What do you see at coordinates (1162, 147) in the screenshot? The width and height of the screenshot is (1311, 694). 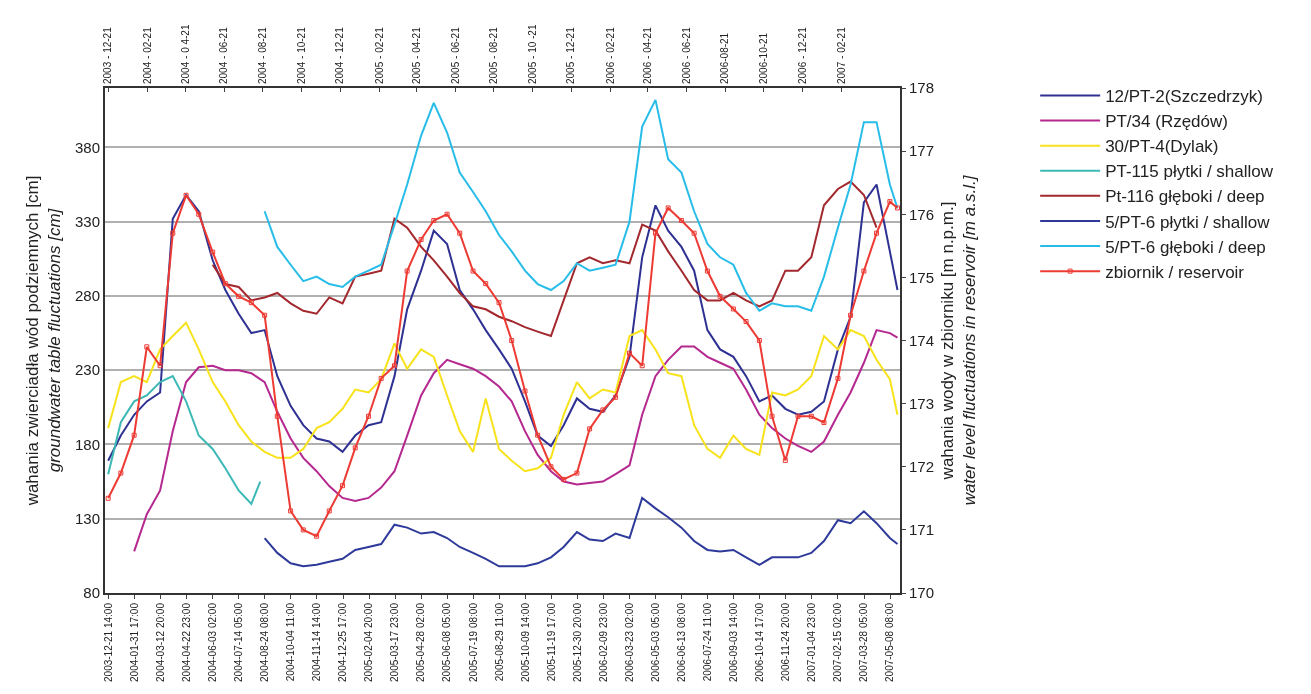 I see `legend-label: 30/PT-4(Dylak)` at bounding box center [1162, 147].